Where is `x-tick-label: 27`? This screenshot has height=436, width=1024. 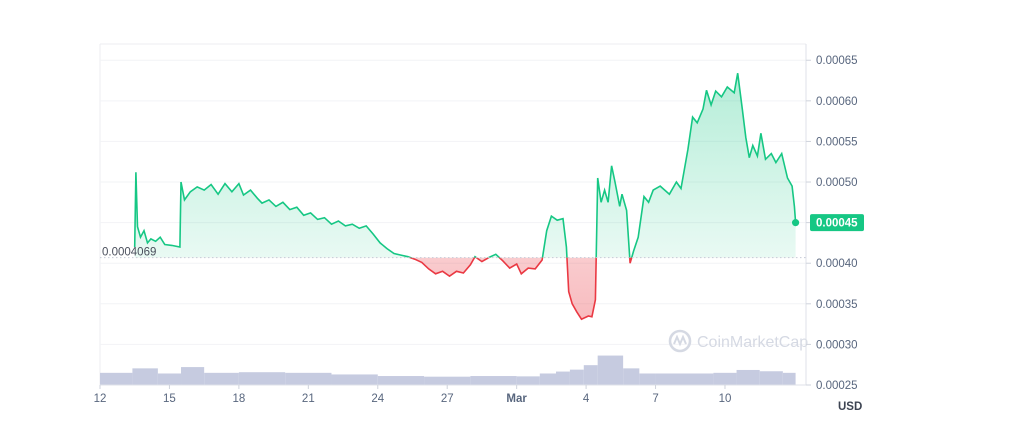 x-tick-label: 27 is located at coordinates (447, 399).